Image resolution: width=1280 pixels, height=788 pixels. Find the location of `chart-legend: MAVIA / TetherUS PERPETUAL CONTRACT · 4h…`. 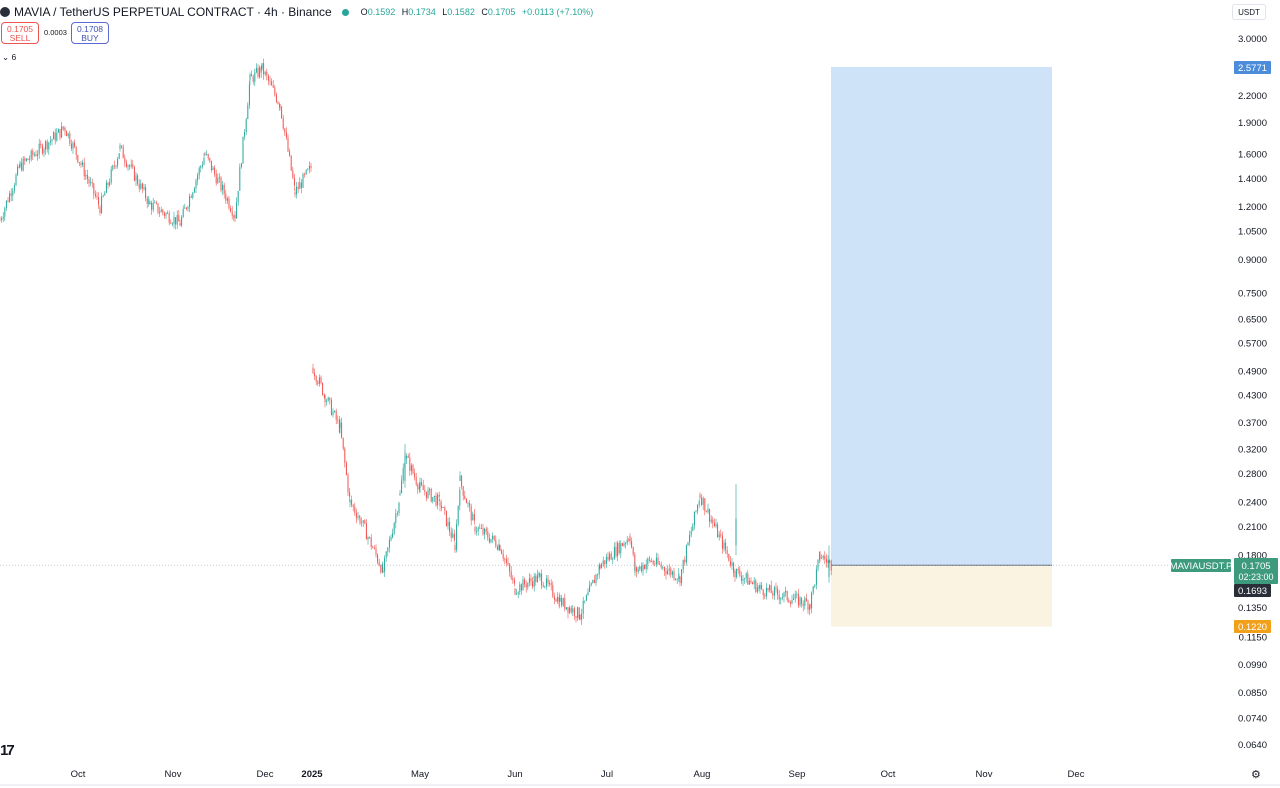

chart-legend: MAVIA / TetherUS PERPETUAL CONTRACT · 4h… is located at coordinates (298, 12).